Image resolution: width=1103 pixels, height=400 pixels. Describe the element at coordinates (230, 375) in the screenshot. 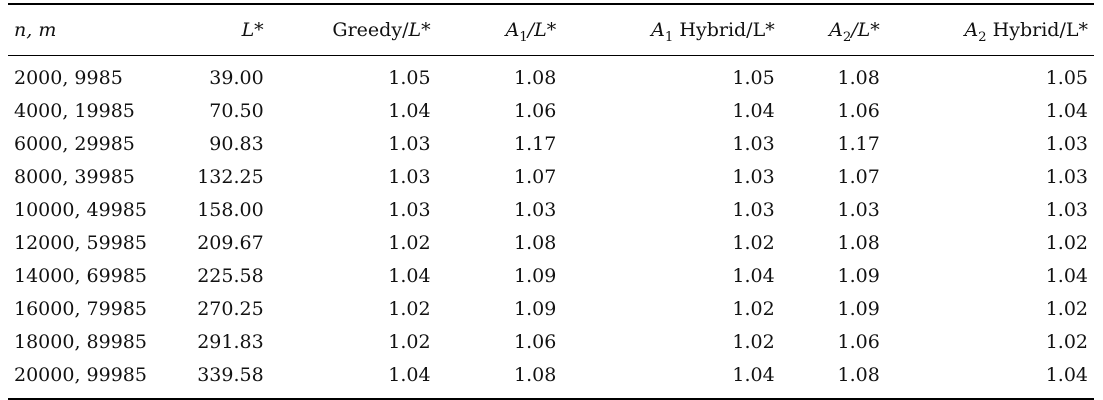

I see `cell-l-star: 339.58` at that location.